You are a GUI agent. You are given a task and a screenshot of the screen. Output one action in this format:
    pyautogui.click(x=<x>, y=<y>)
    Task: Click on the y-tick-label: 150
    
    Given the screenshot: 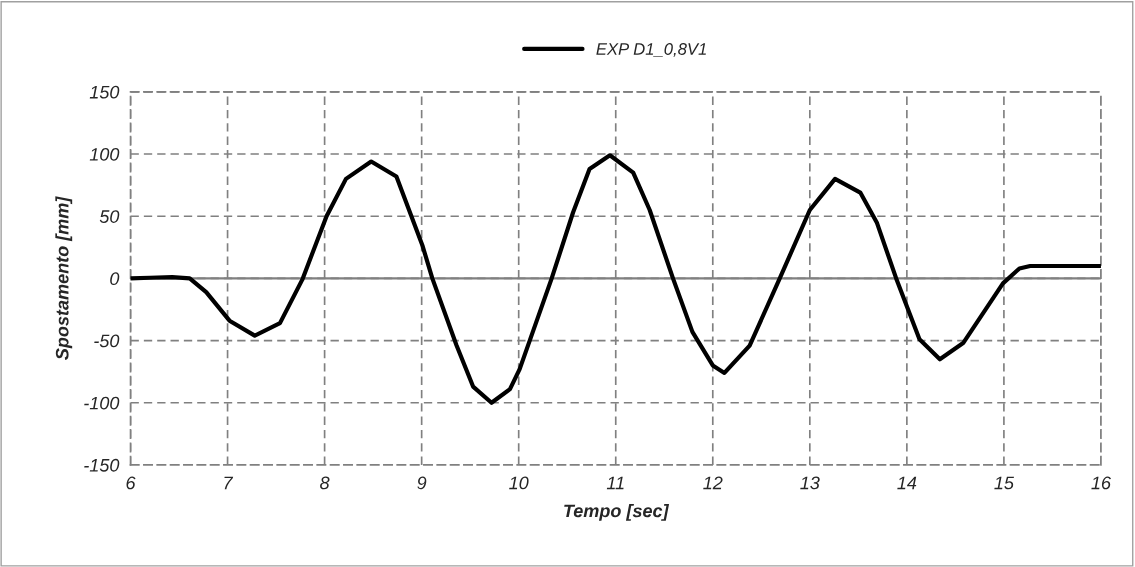 What is the action you would take?
    pyautogui.click(x=104, y=92)
    